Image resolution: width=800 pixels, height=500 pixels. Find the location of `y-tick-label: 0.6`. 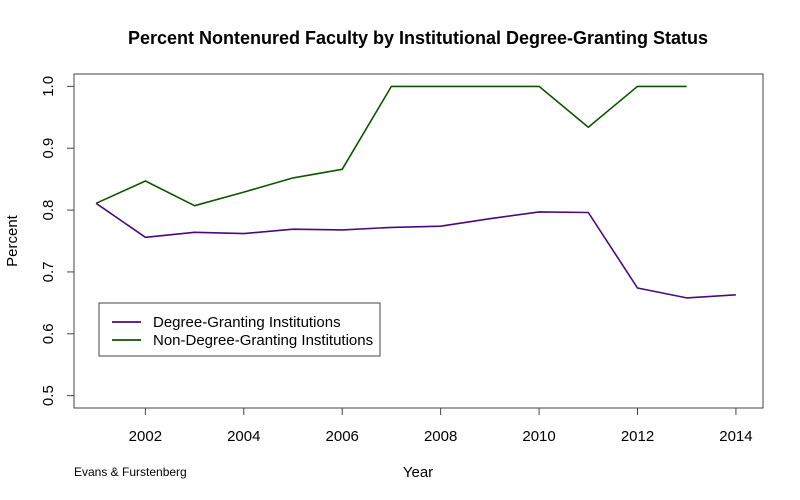

y-tick-label: 0.6 is located at coordinates (48, 333).